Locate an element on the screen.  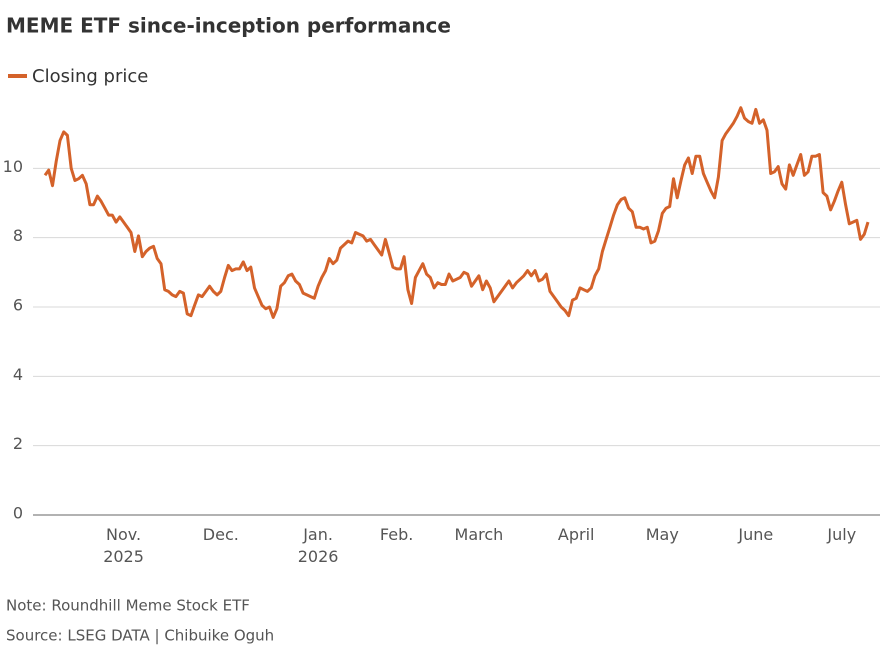
x-tick-label-line: 2026 is located at coordinates (318, 556).